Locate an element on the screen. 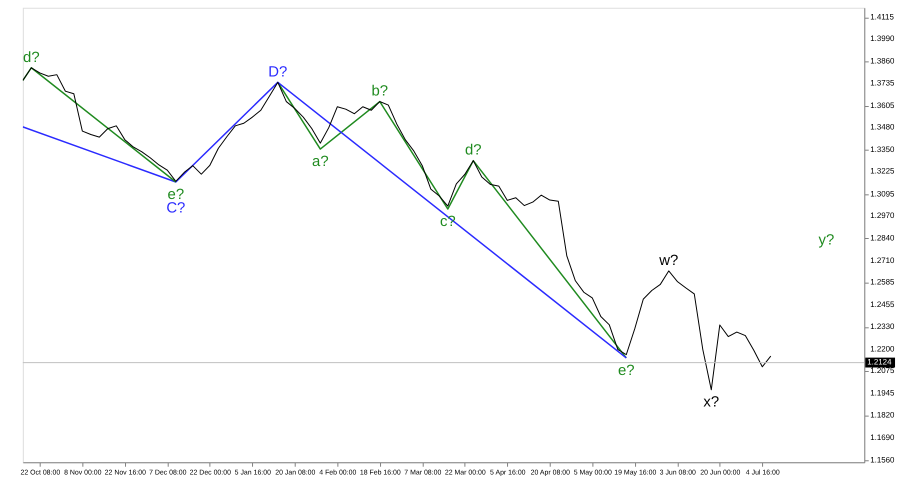  y-tick-label: 1.2970 is located at coordinates (883, 215).